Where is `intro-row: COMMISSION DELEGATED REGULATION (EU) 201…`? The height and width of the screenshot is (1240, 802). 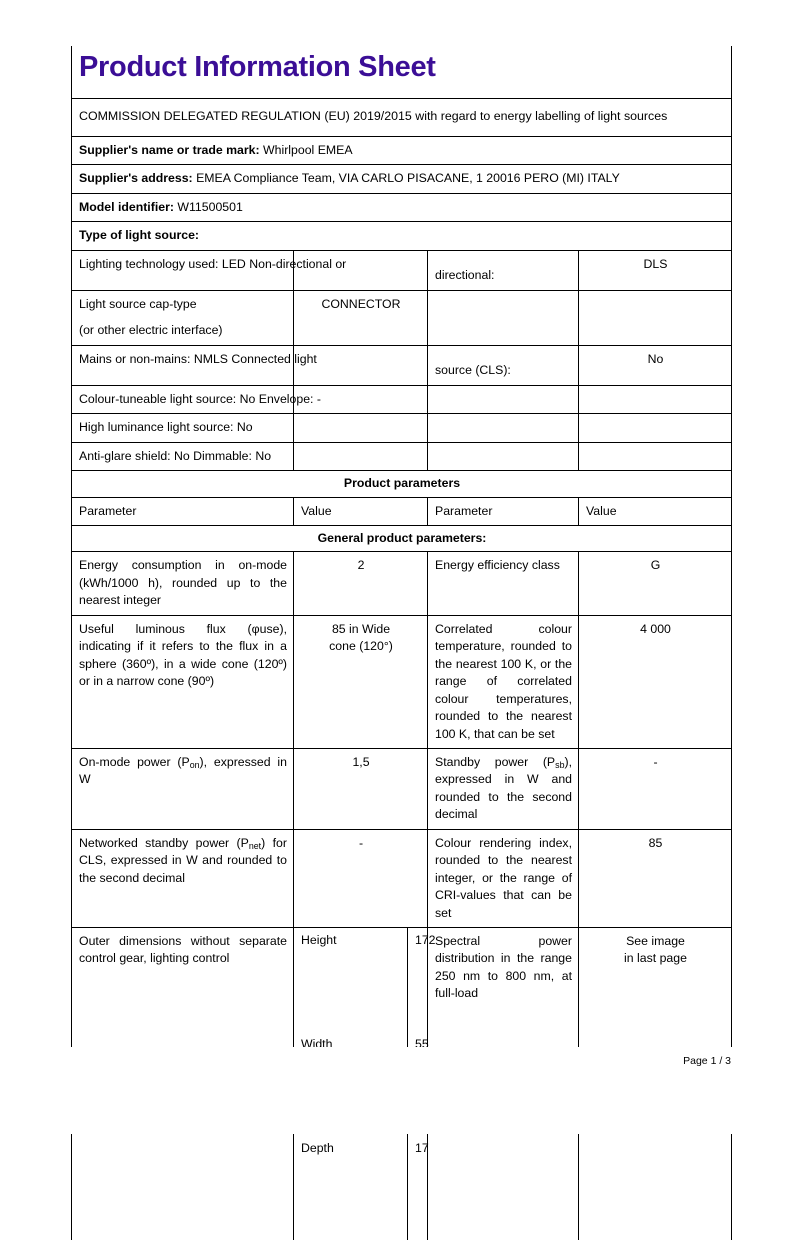
intro-row: COMMISSION DELEGATED REGULATION (EU) 201… is located at coordinates (401, 117).